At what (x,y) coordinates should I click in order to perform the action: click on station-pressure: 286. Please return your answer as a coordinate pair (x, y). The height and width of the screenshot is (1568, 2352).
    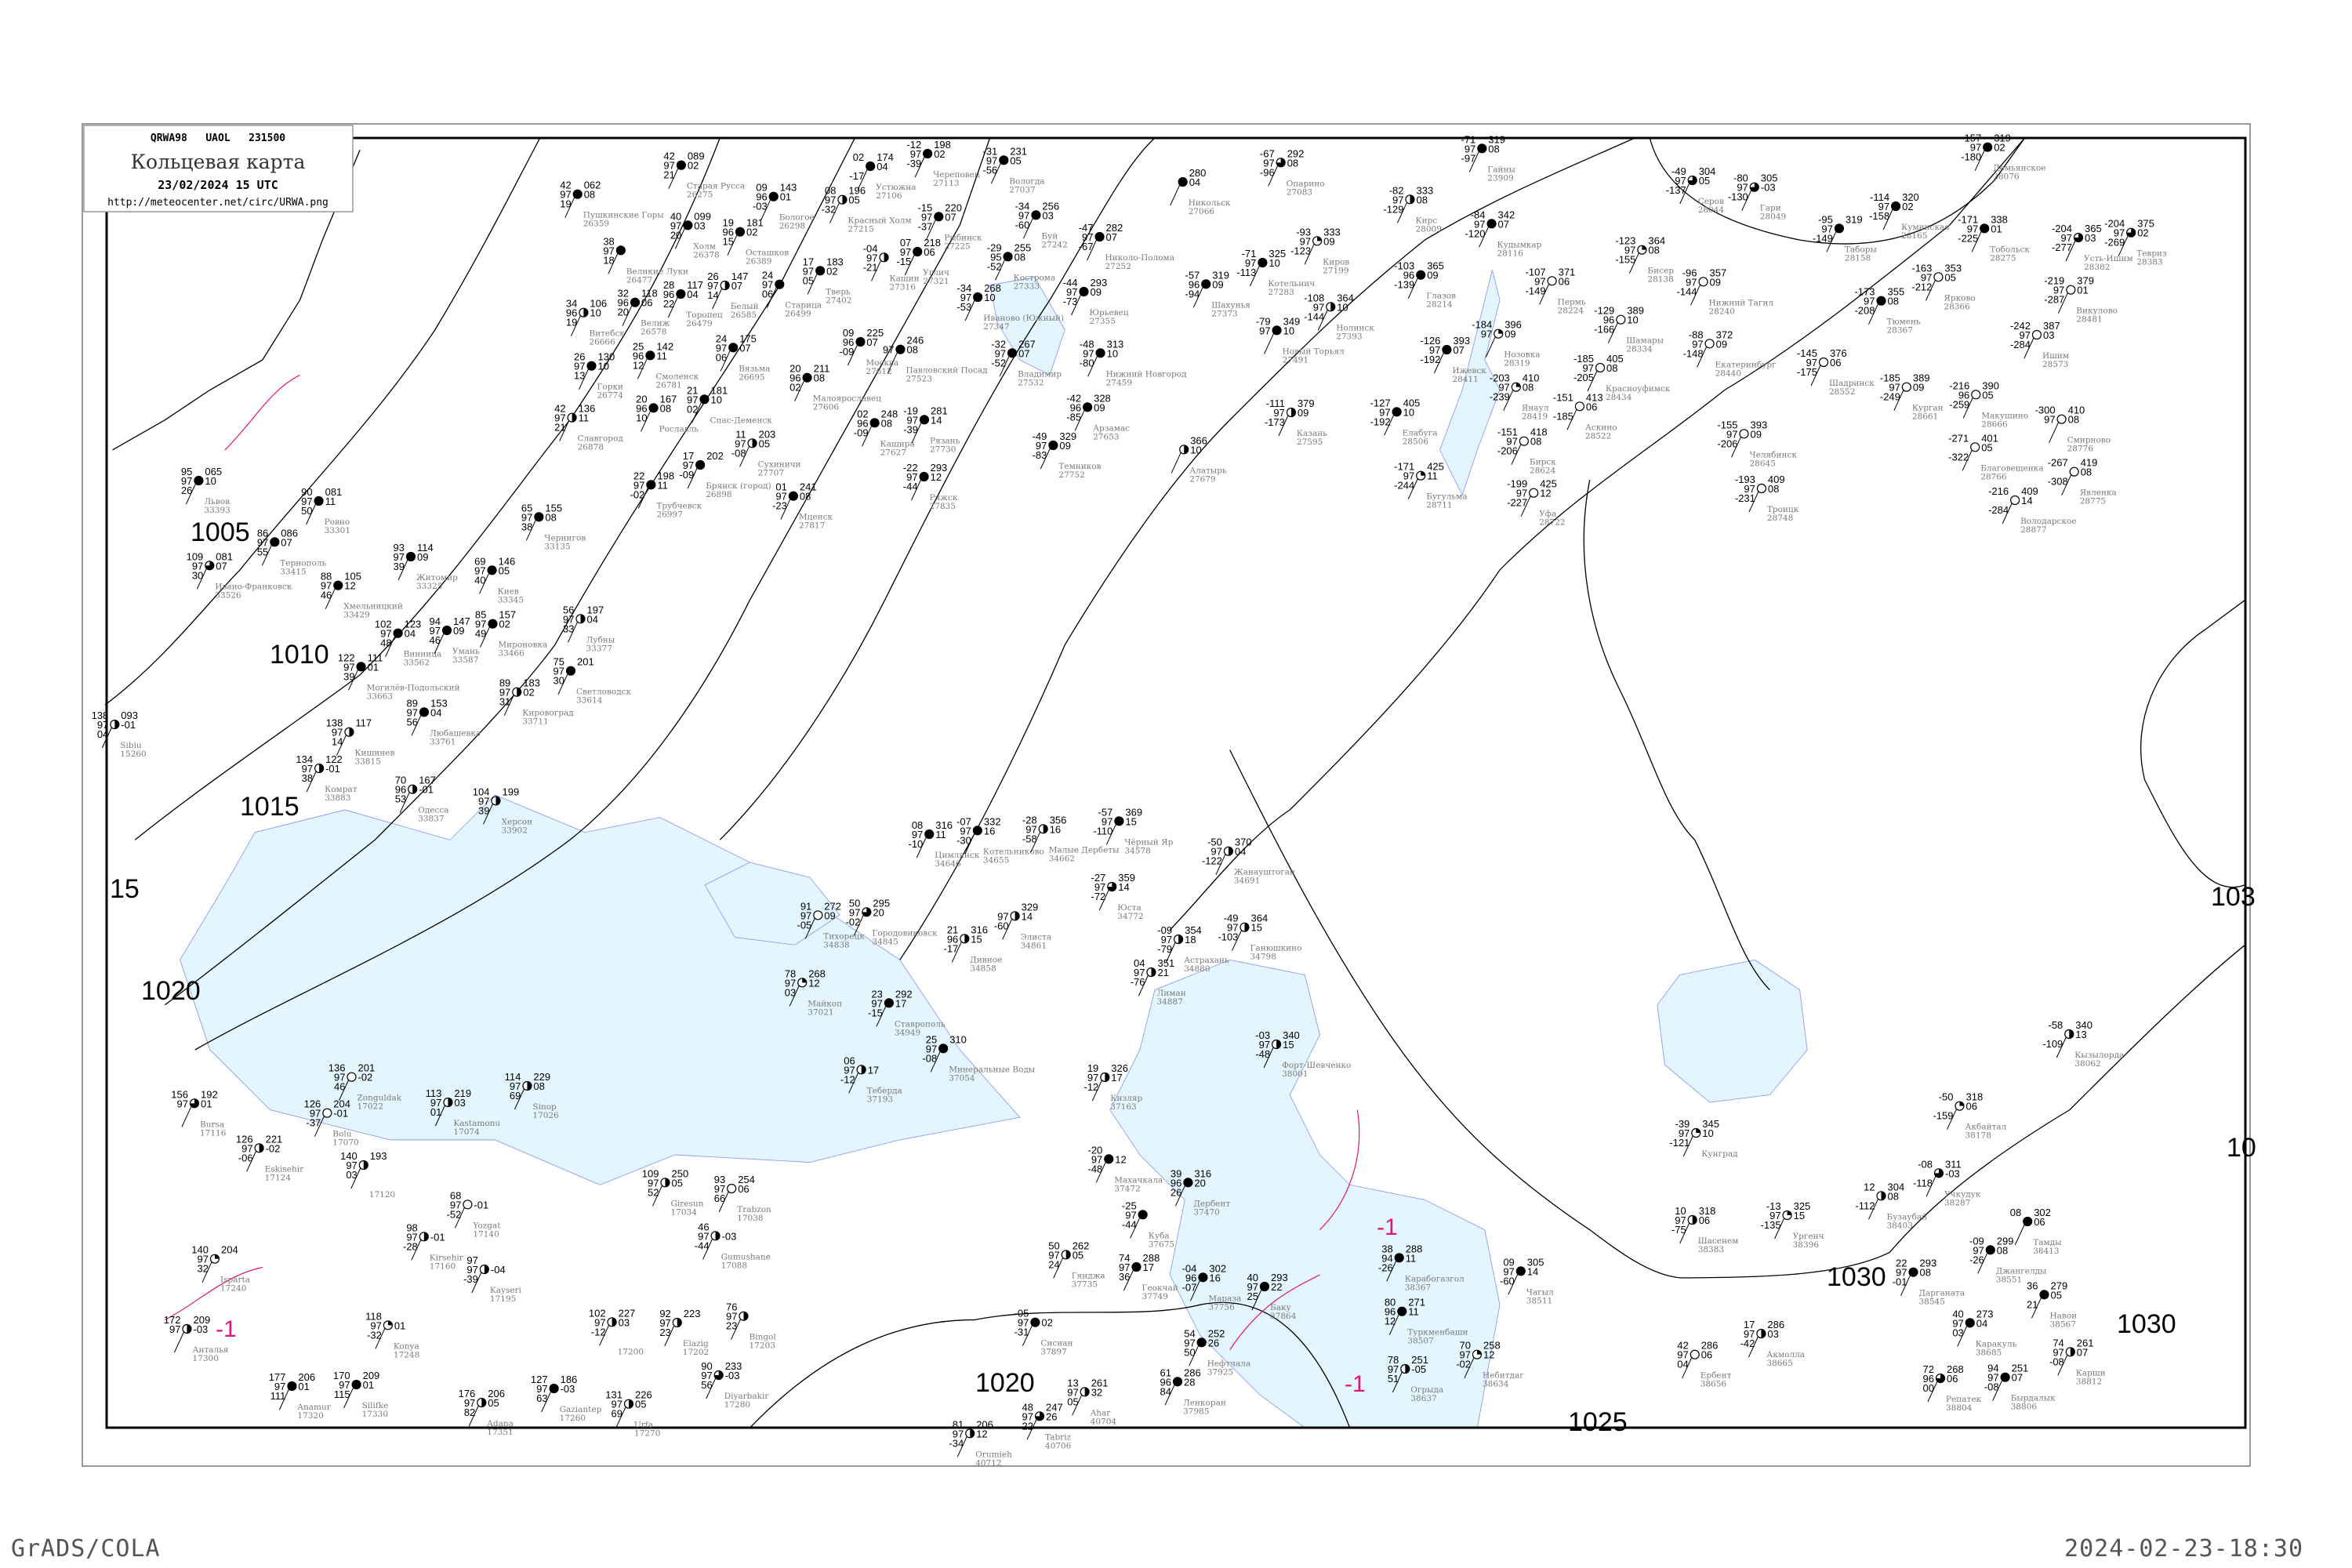
    Looking at the image, I should click on (1775, 1324).